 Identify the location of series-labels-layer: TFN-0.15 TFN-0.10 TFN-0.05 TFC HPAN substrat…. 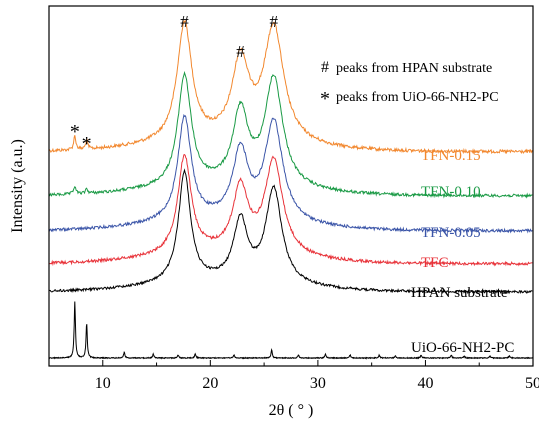
(462, 252).